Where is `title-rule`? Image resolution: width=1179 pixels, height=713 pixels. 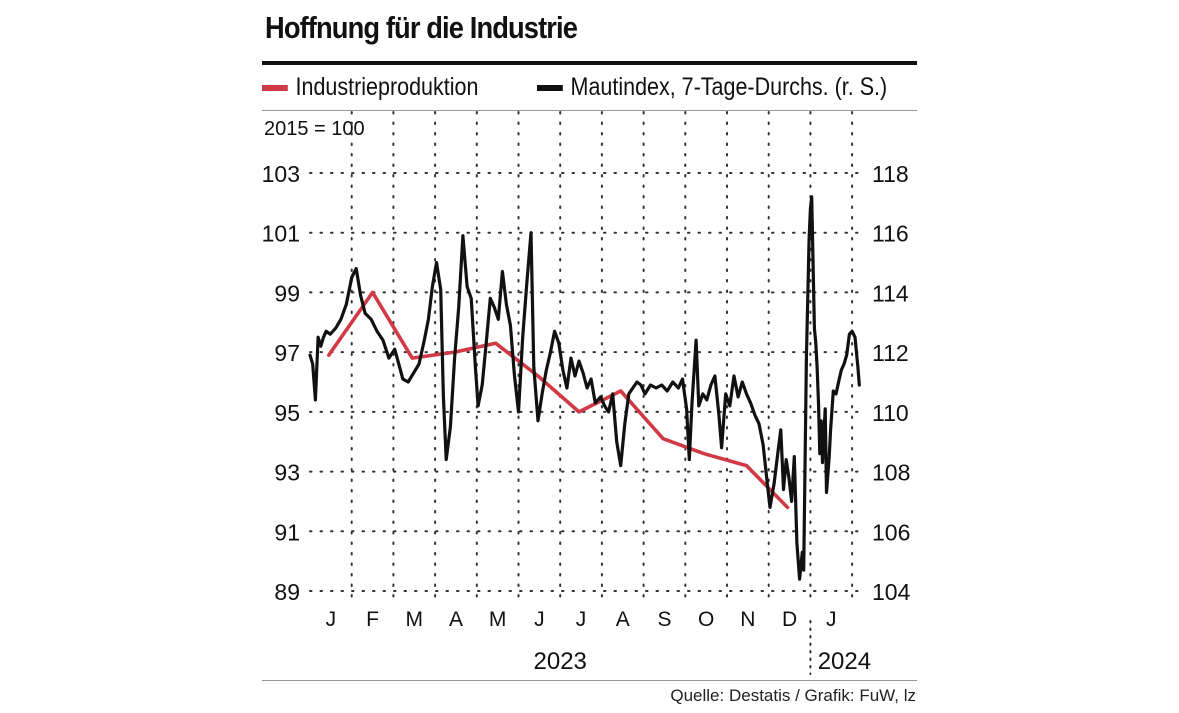
title-rule is located at coordinates (589, 63).